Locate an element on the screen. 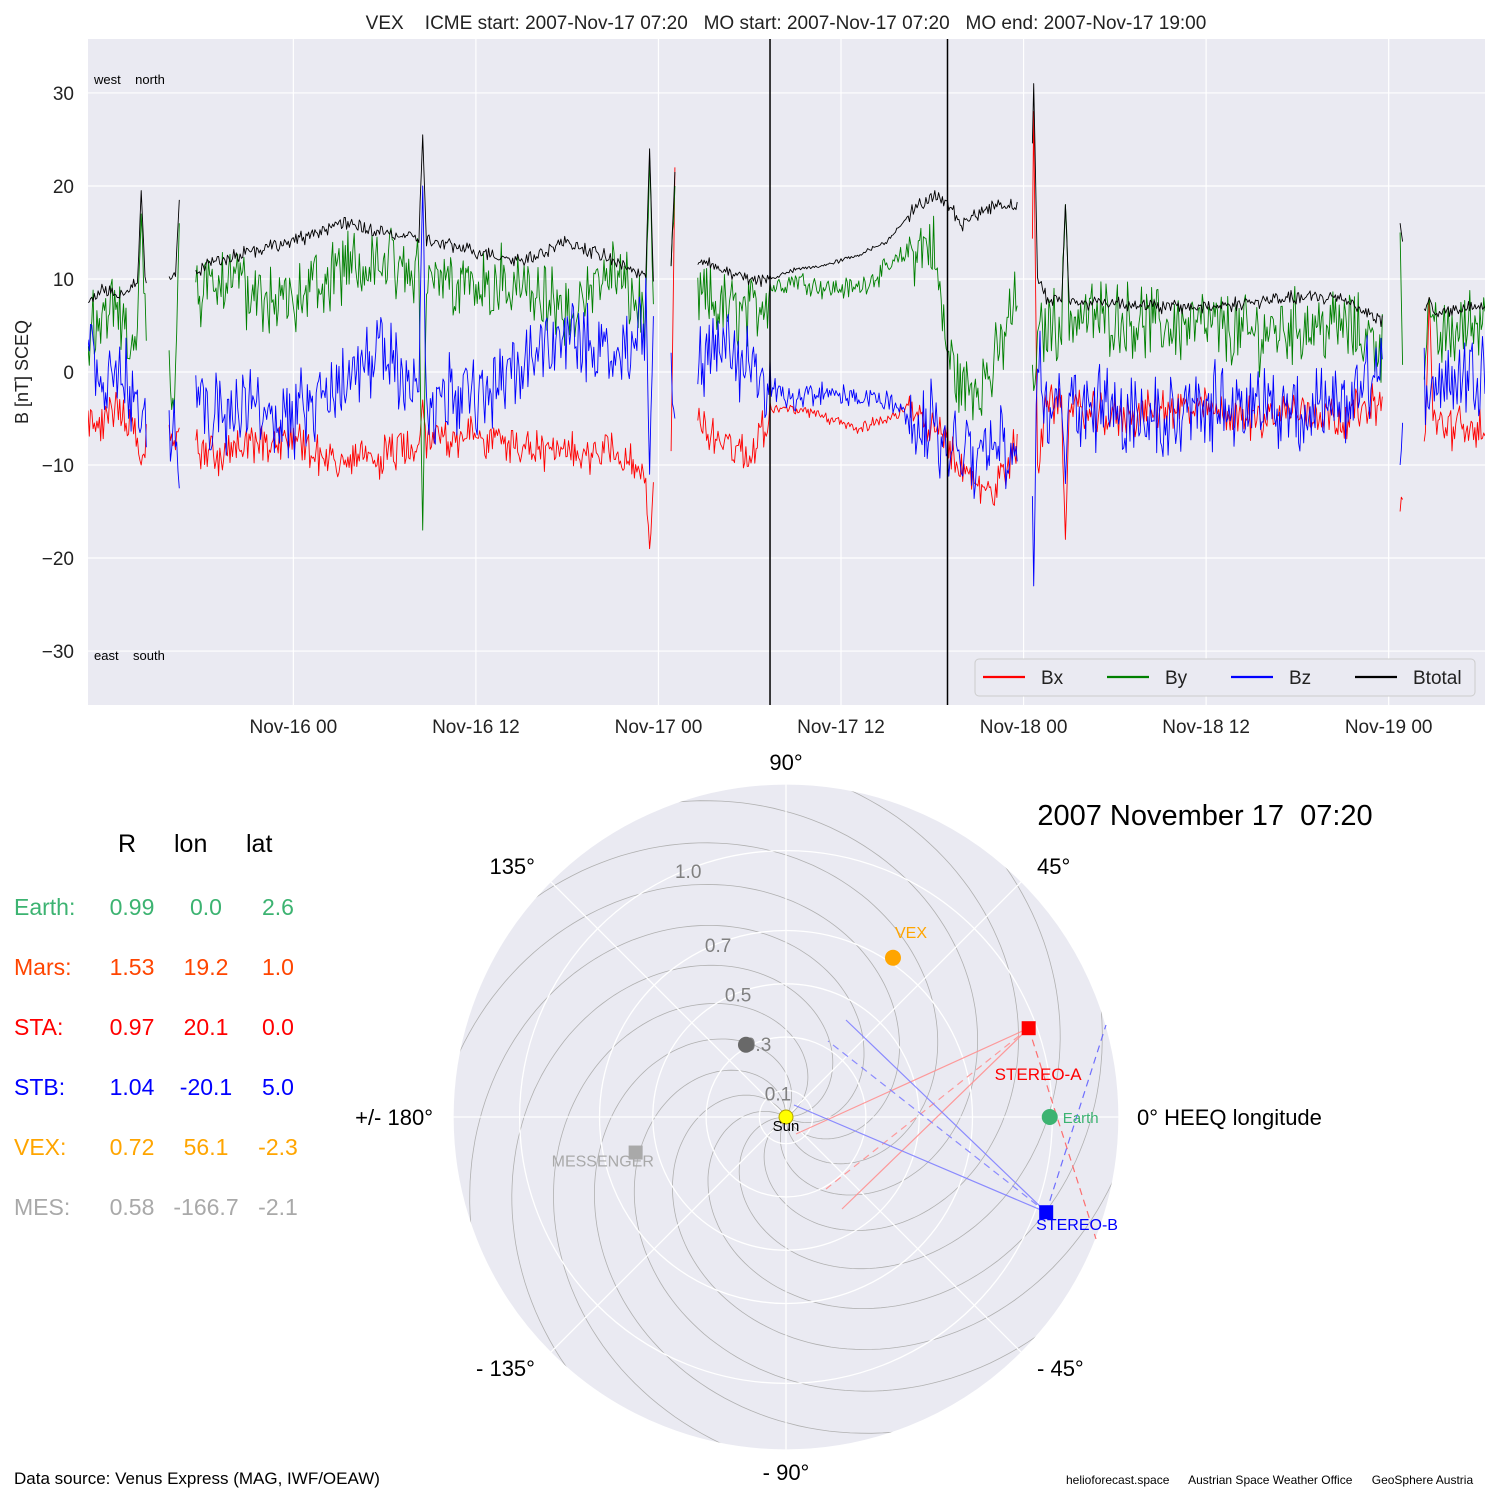 Image resolution: width=1500 pixels, height=1500 pixels. stereo-b-marker is located at coordinates (1046, 1212).